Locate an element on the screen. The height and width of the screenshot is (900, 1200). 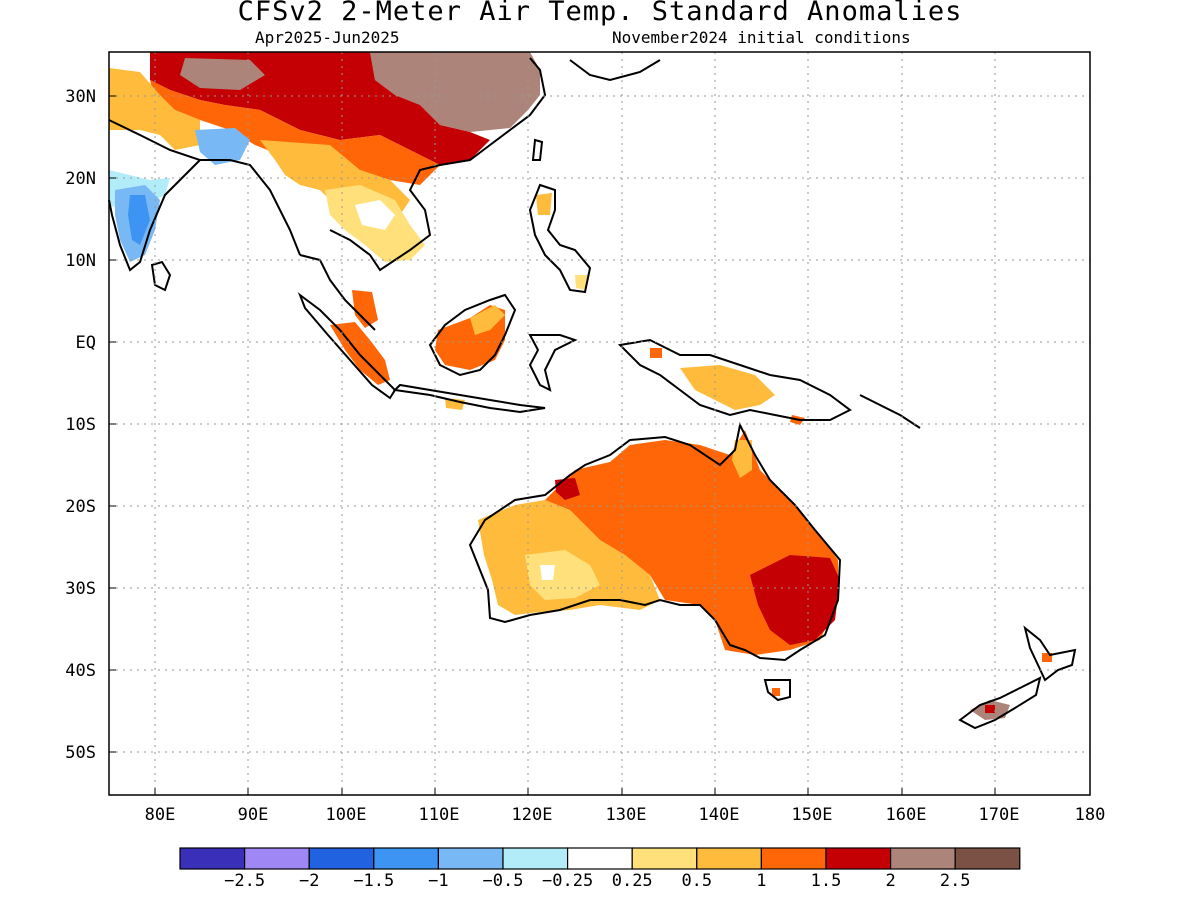
colorbar-label: −2 is located at coordinates (309, 881).